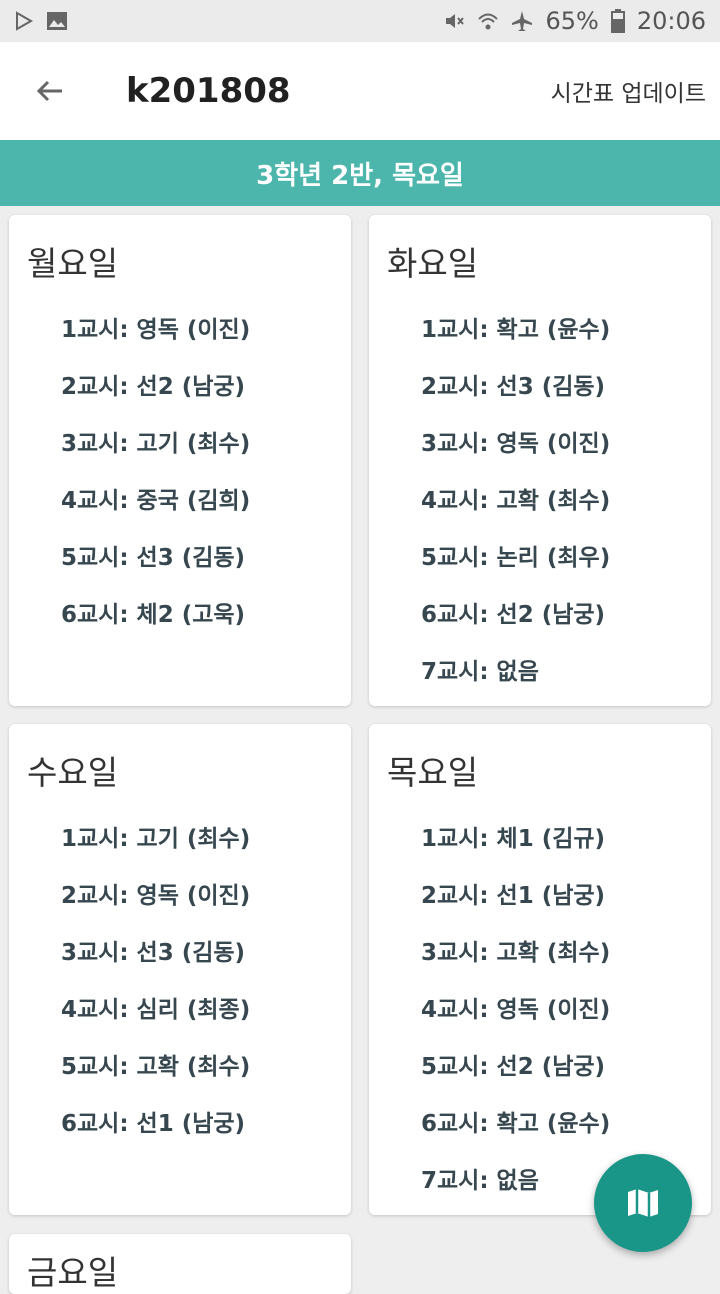 This screenshot has width=720, height=1294. What do you see at coordinates (156, 896) in the screenshot?
I see `period-item: 2교시: 영독 (이진)` at bounding box center [156, 896].